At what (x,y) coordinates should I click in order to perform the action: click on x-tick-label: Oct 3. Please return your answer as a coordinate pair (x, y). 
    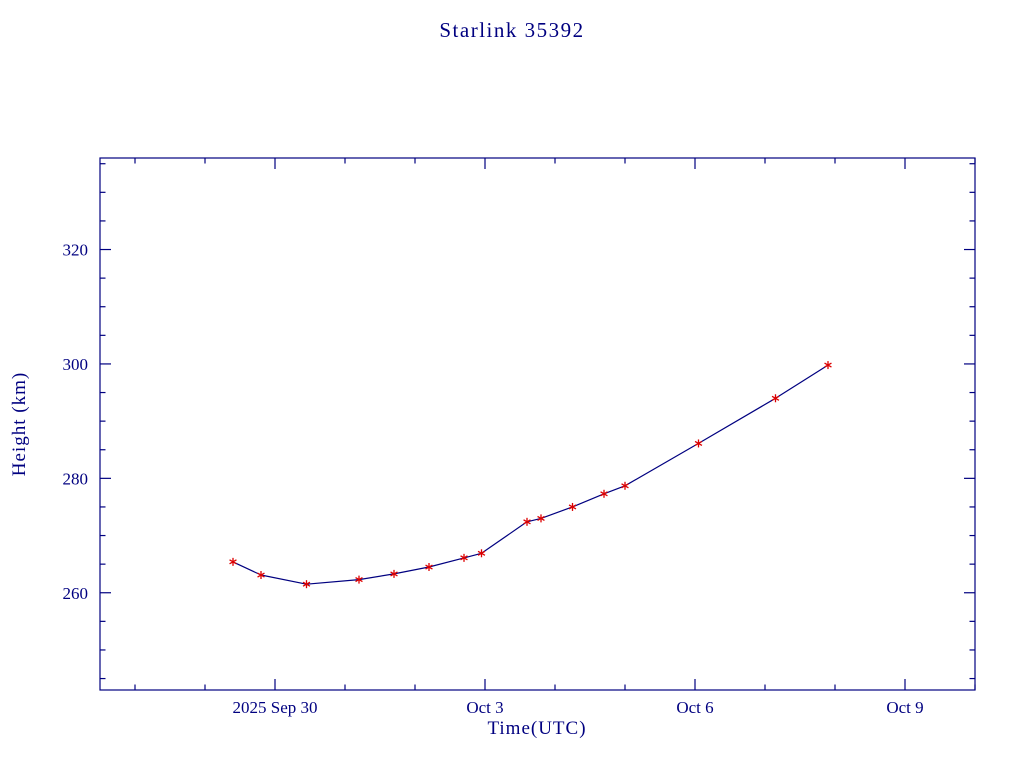
    Looking at the image, I should click on (484, 707).